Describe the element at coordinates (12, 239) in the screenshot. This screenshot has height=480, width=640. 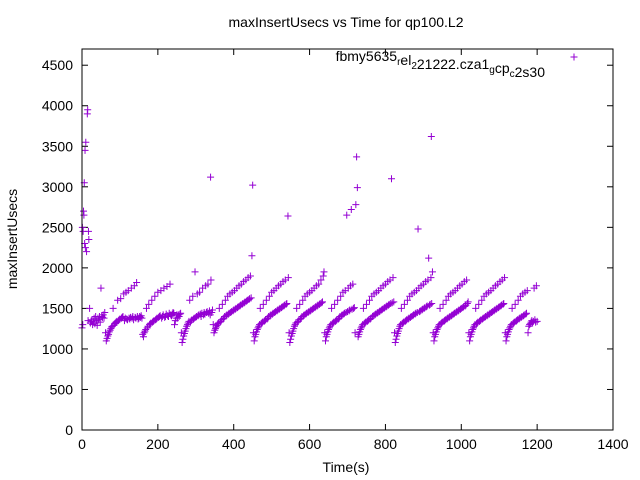
I see `y-axis-label: maxInsertUsecs` at that location.